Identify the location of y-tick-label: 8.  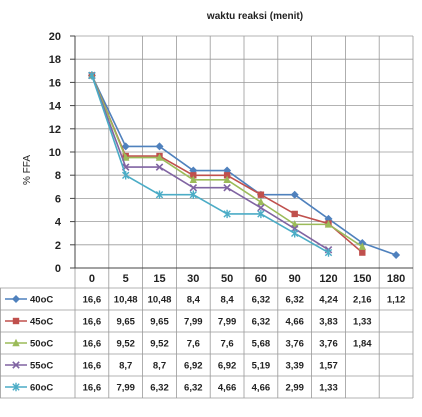
(58, 176).